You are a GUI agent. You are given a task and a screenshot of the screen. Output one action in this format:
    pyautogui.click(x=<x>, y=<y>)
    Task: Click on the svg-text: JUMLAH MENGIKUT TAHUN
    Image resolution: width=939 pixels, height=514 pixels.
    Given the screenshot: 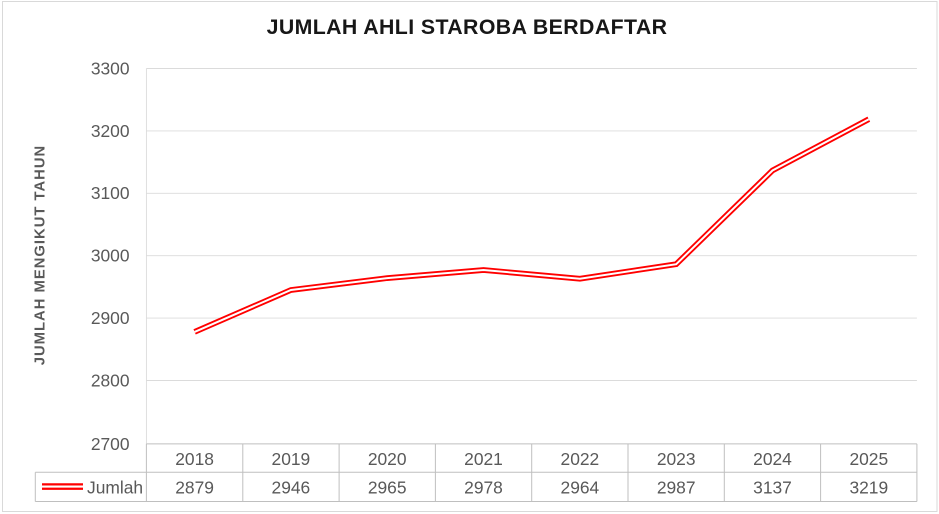 What is the action you would take?
    pyautogui.click(x=40, y=255)
    